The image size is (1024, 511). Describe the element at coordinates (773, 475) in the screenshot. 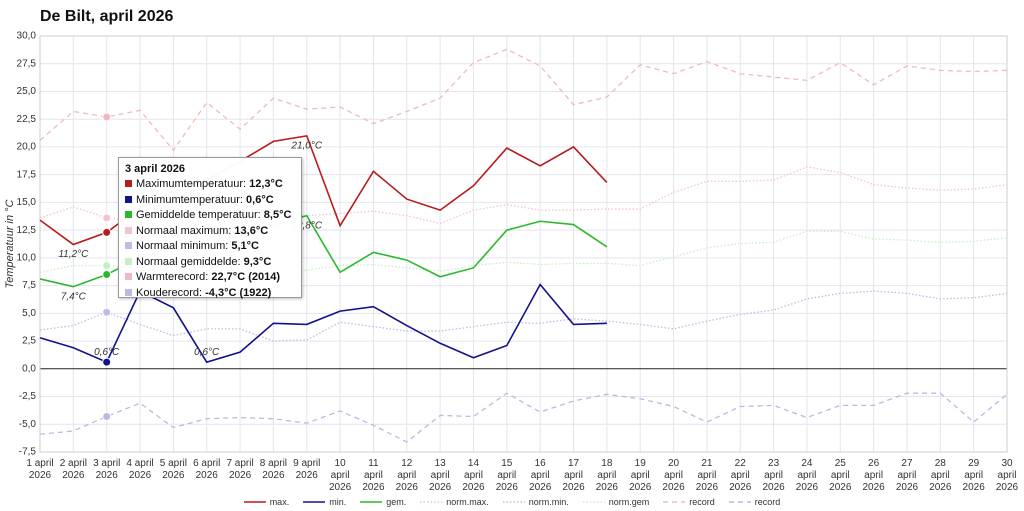

I see `x-tick-label: 23 april 2026` at that location.